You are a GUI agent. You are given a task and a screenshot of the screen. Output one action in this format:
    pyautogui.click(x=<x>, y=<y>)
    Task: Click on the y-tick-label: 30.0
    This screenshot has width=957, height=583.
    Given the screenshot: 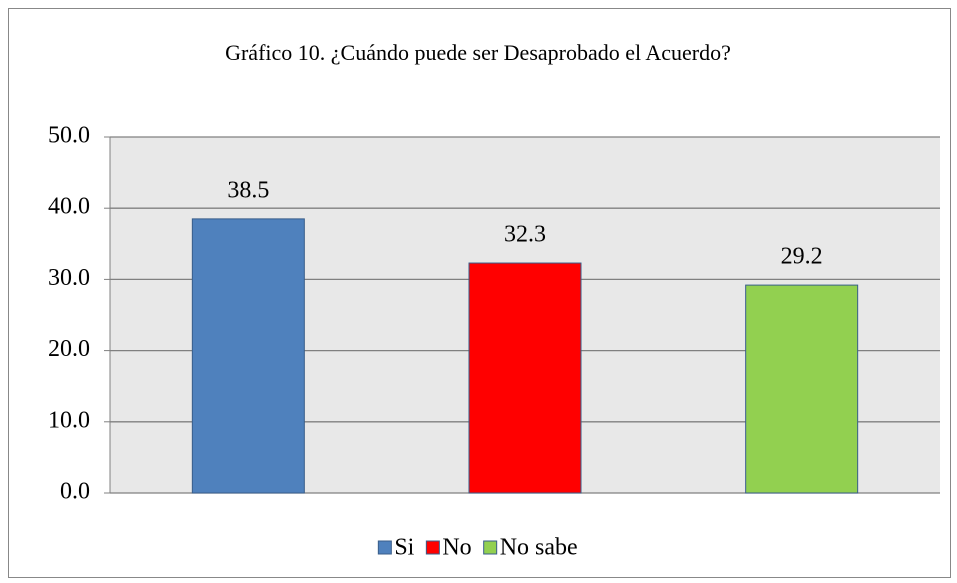 What is the action you would take?
    pyautogui.click(x=69, y=278)
    